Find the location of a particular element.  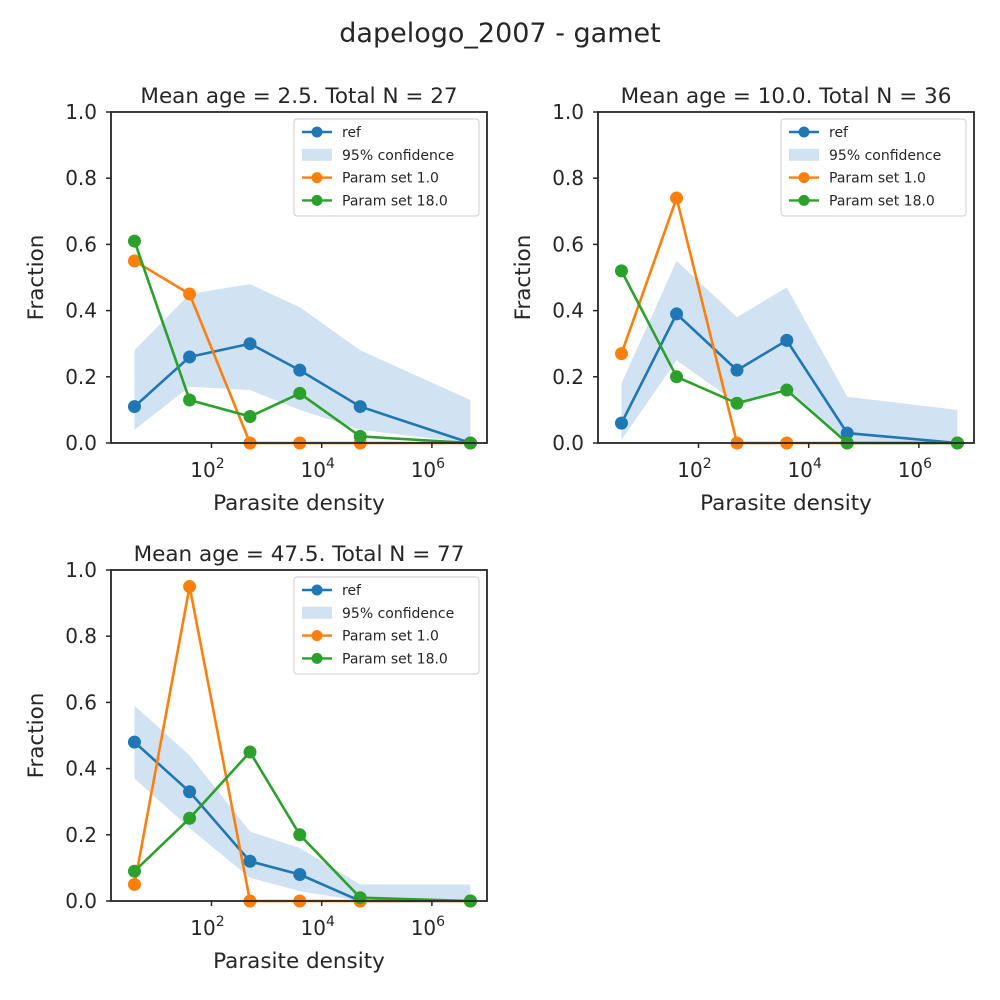

figure-title: dapelogo_2007 - gamet is located at coordinates (499, 33).